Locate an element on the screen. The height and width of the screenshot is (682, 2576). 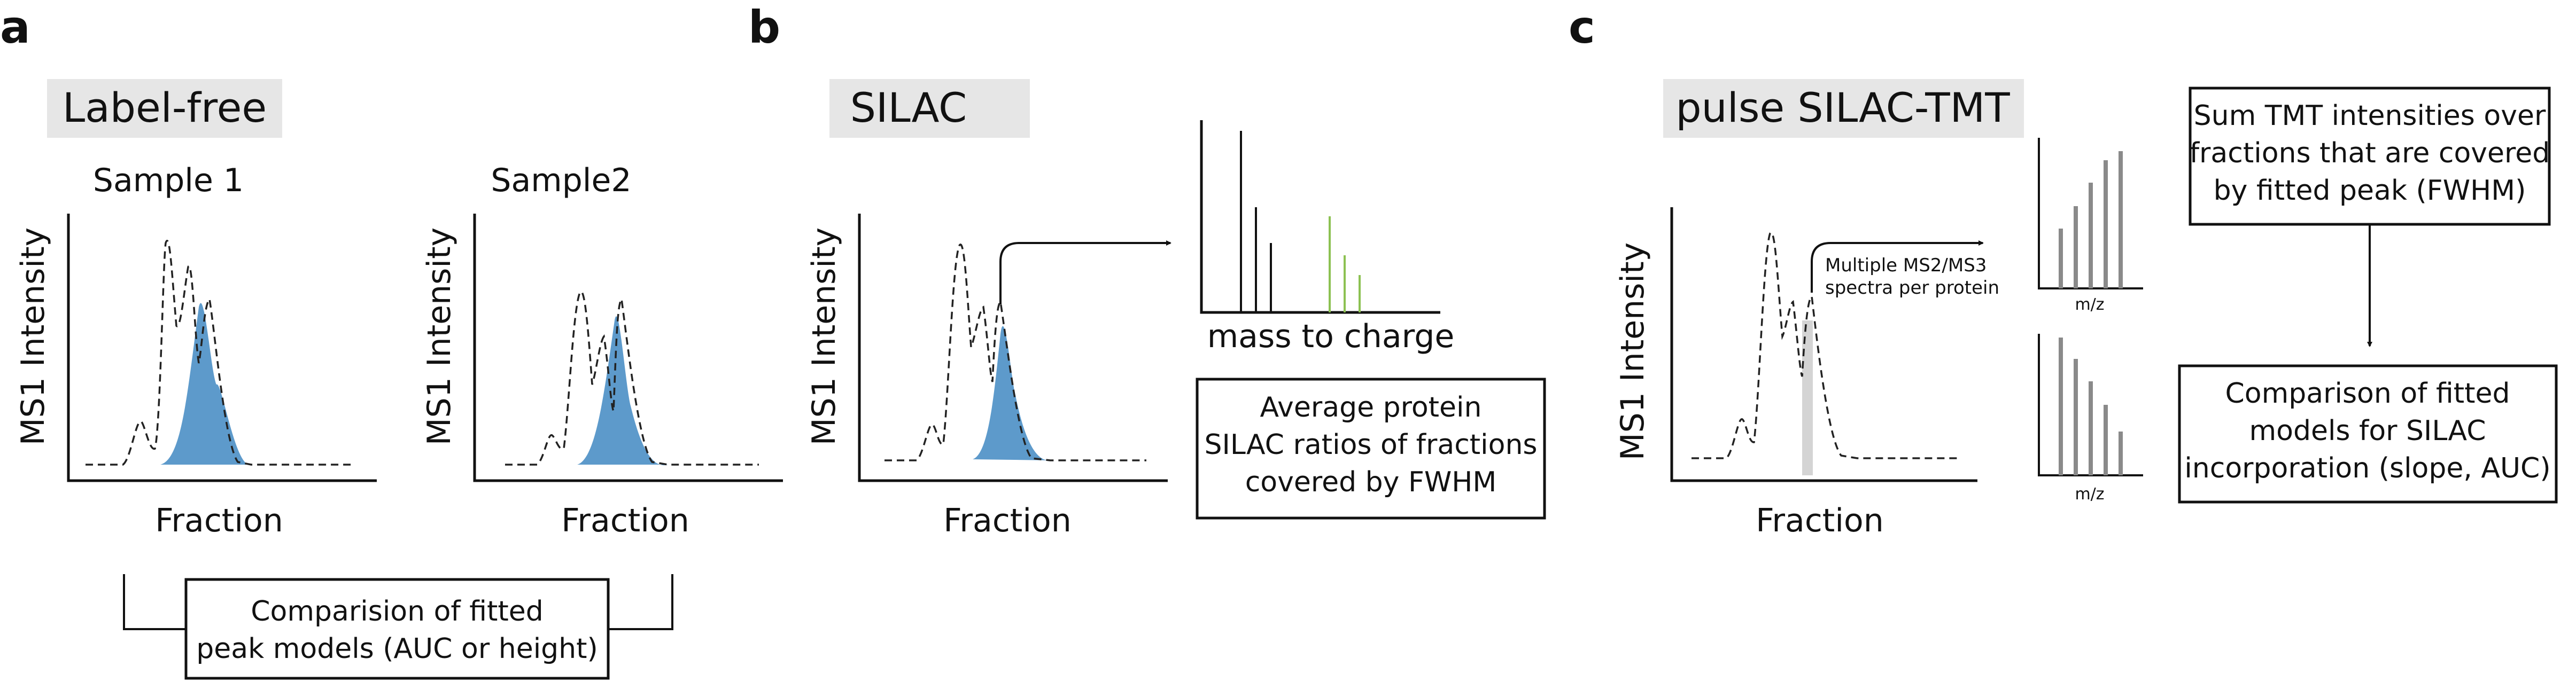
panel-c-spectrum-top-axes is located at coordinates (2090, 213).